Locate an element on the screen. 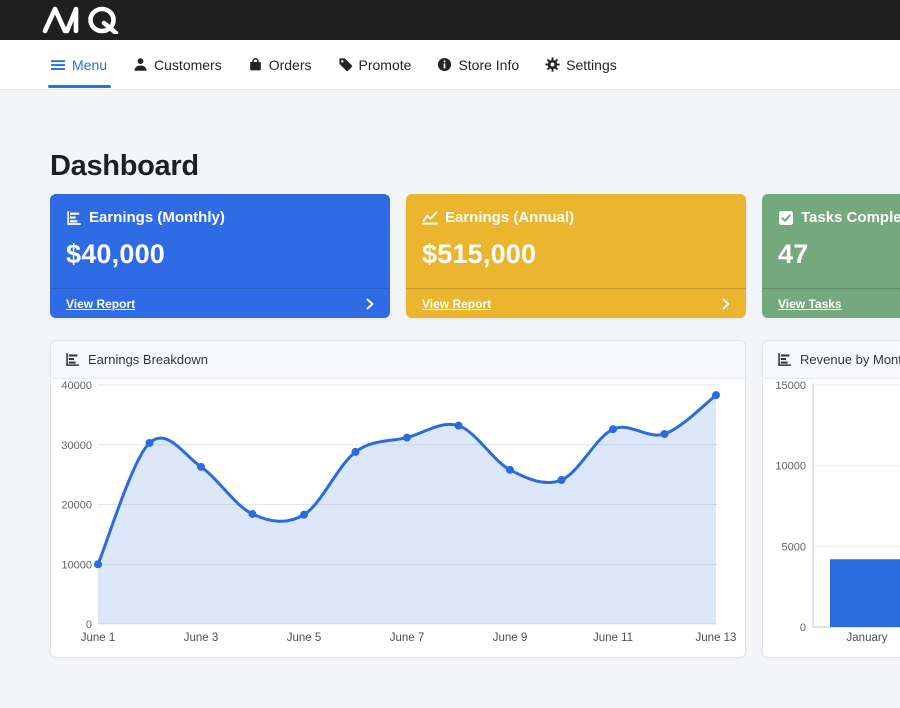  card-title-row: Tasks Completed is located at coordinates (839, 217).